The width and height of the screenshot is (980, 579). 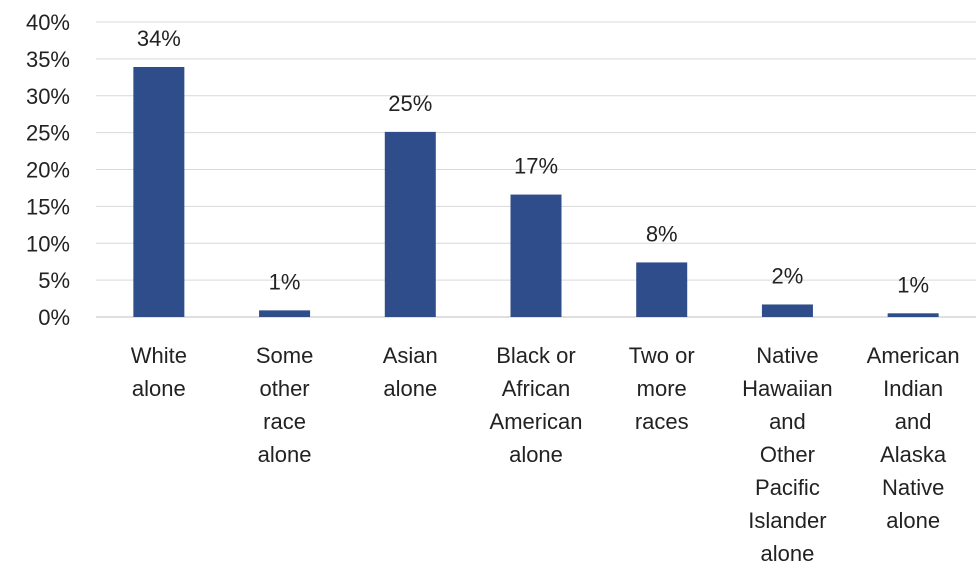 I want to click on x-tick-label: Hawaiian, so click(x=787, y=388).